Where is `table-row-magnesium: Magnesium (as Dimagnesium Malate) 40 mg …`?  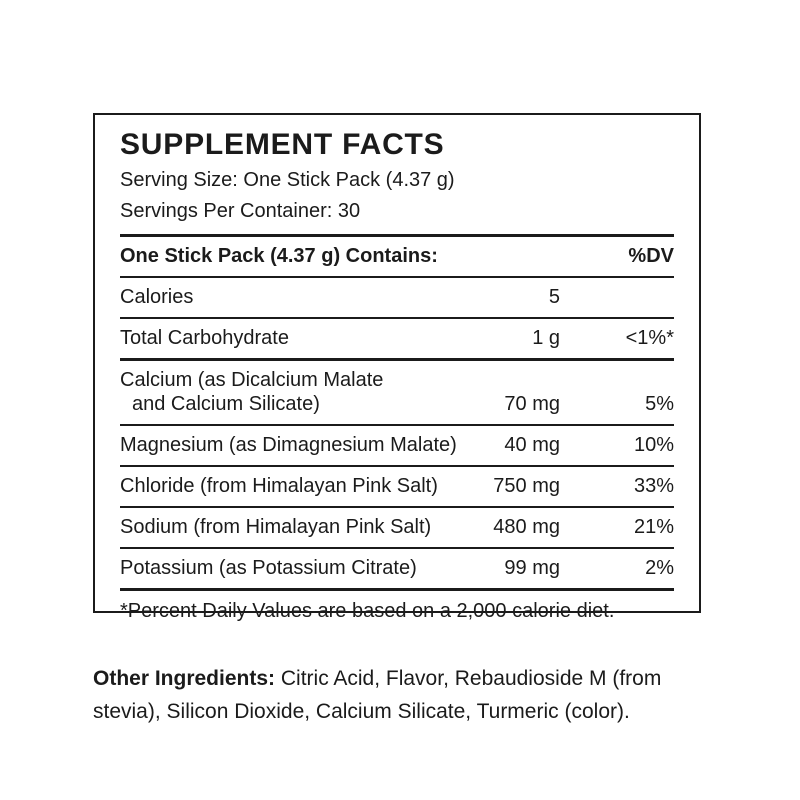 table-row-magnesium: Magnesium (as Dimagnesium Malate) 40 mg … is located at coordinates (397, 446).